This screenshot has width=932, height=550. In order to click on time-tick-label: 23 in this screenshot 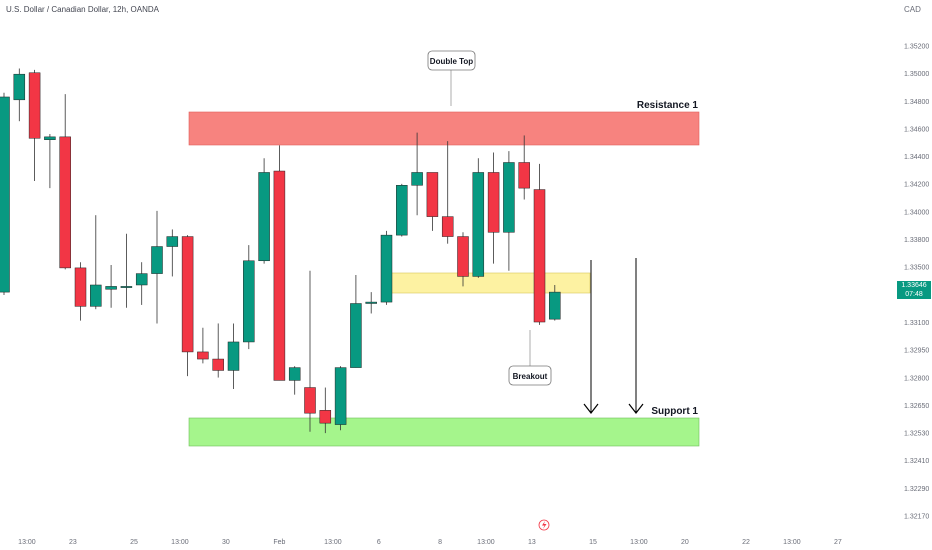, I will do `click(73, 542)`.